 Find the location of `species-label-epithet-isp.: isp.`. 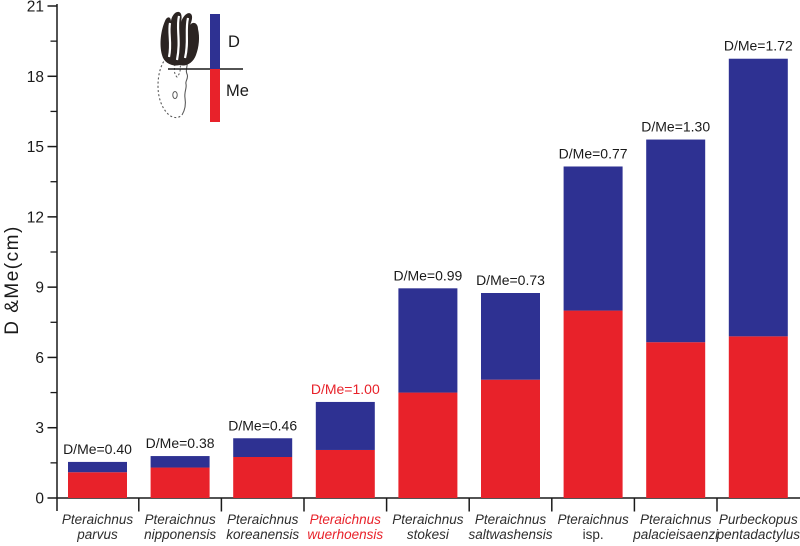

species-label-epithet-isp.: isp. is located at coordinates (593, 534).